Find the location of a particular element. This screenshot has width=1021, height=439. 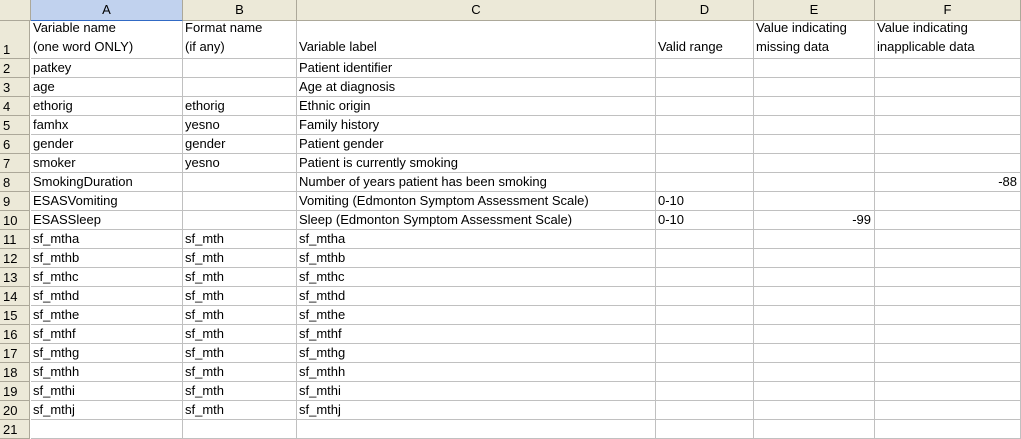

cell-a: age is located at coordinates (107, 87).